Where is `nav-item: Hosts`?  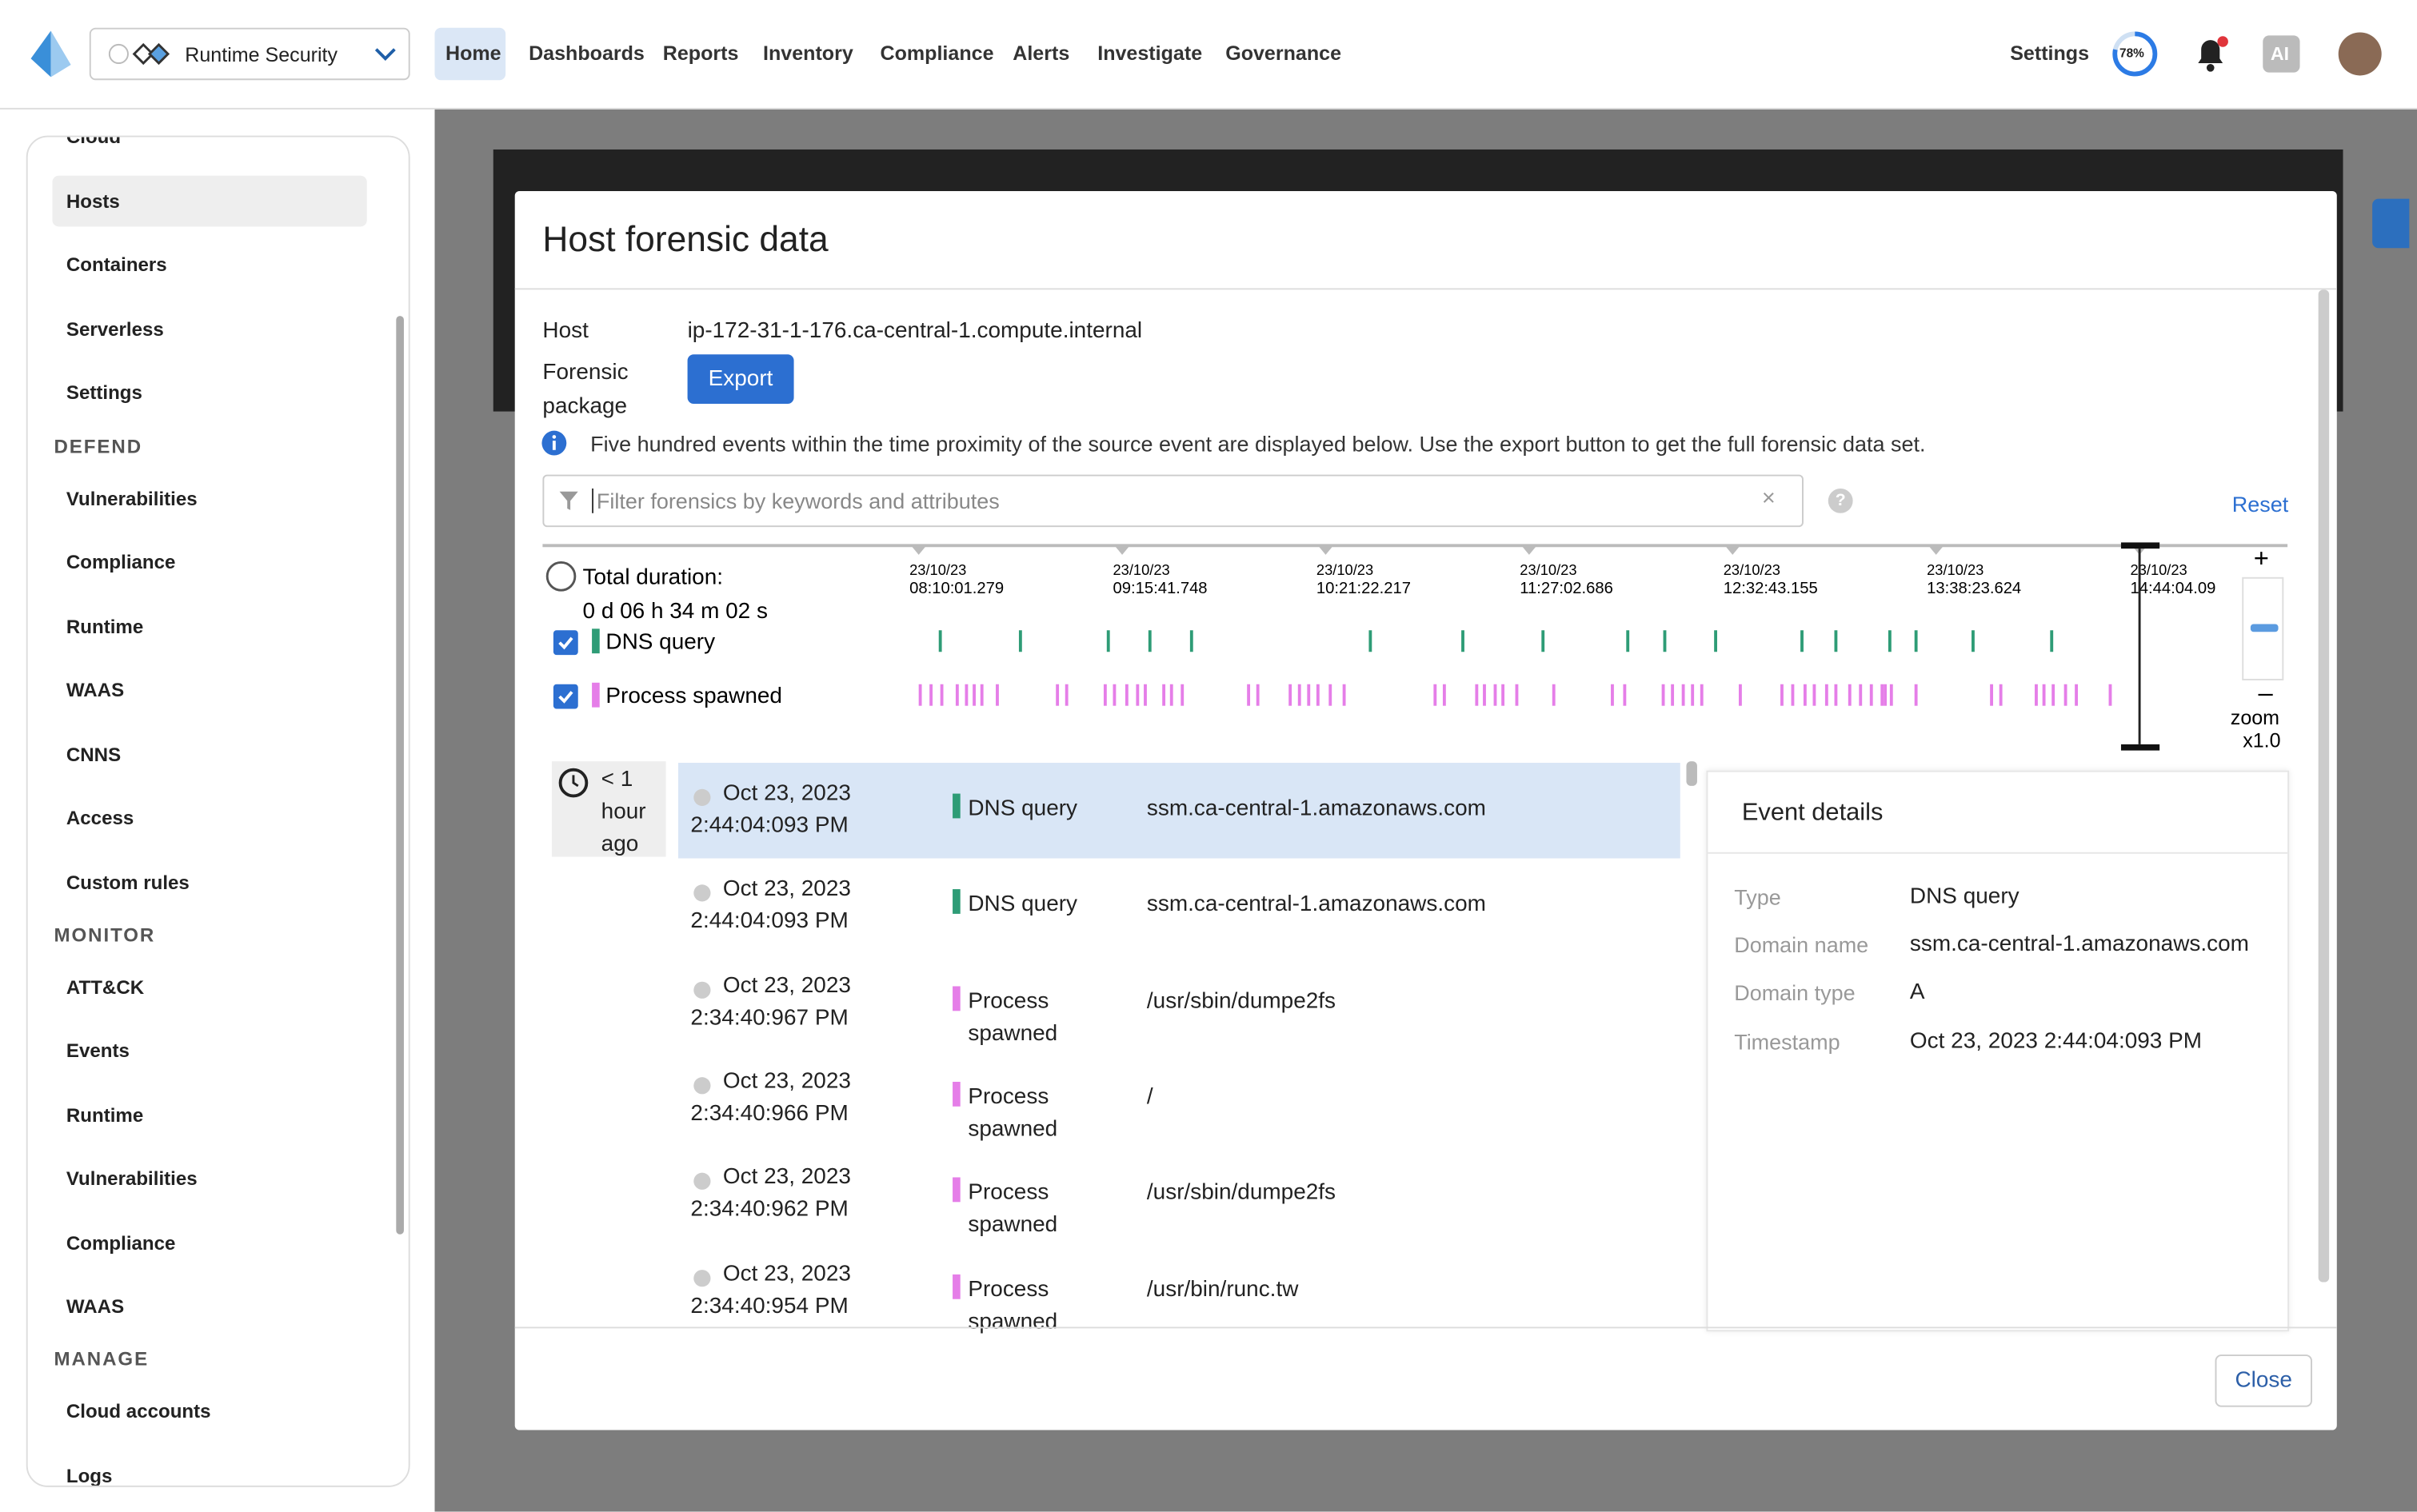 nav-item: Hosts is located at coordinates (93, 201).